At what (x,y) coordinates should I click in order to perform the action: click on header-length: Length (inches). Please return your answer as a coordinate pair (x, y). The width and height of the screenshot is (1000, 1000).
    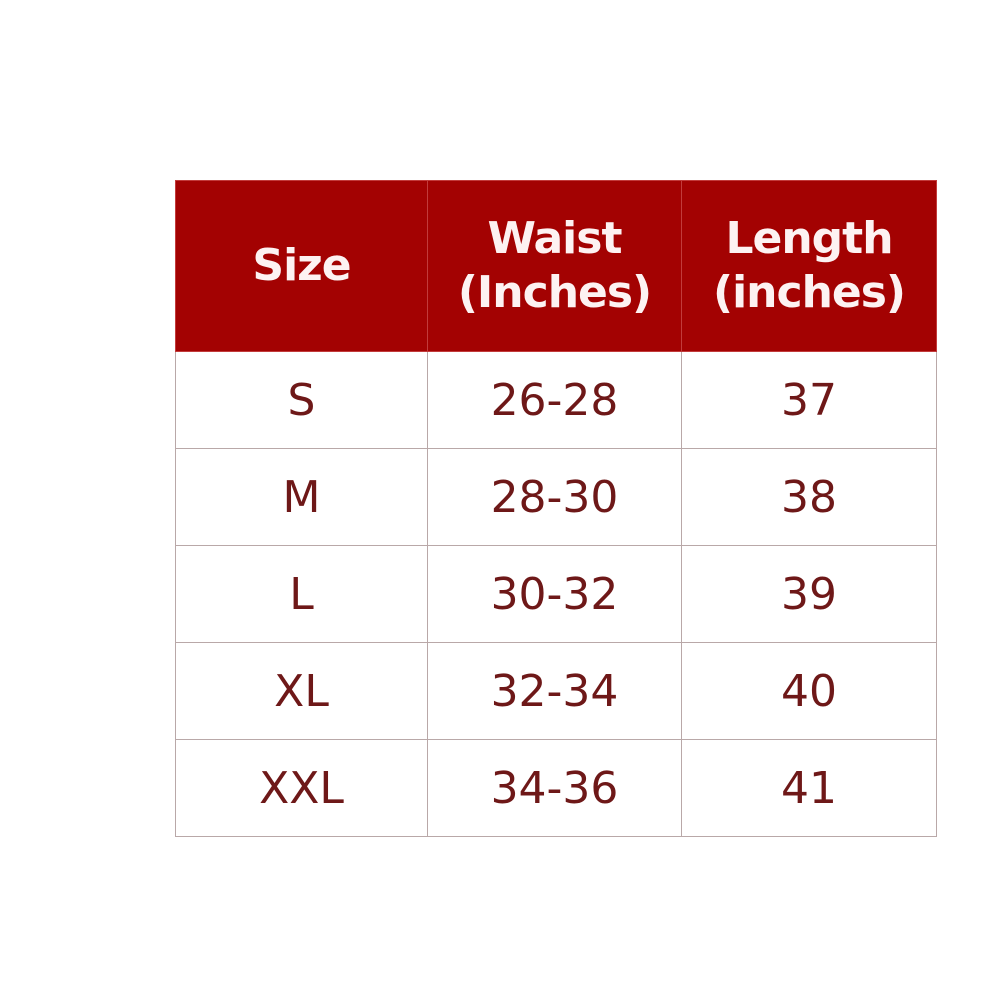
    Looking at the image, I should click on (809, 266).